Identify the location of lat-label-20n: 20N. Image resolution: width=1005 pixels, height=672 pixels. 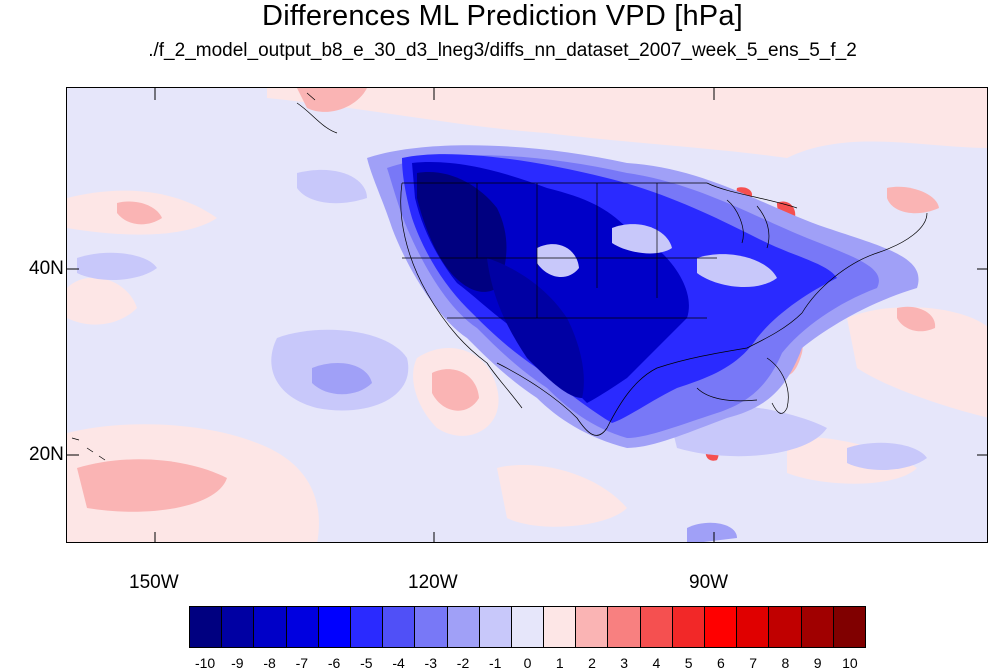
(46, 454).